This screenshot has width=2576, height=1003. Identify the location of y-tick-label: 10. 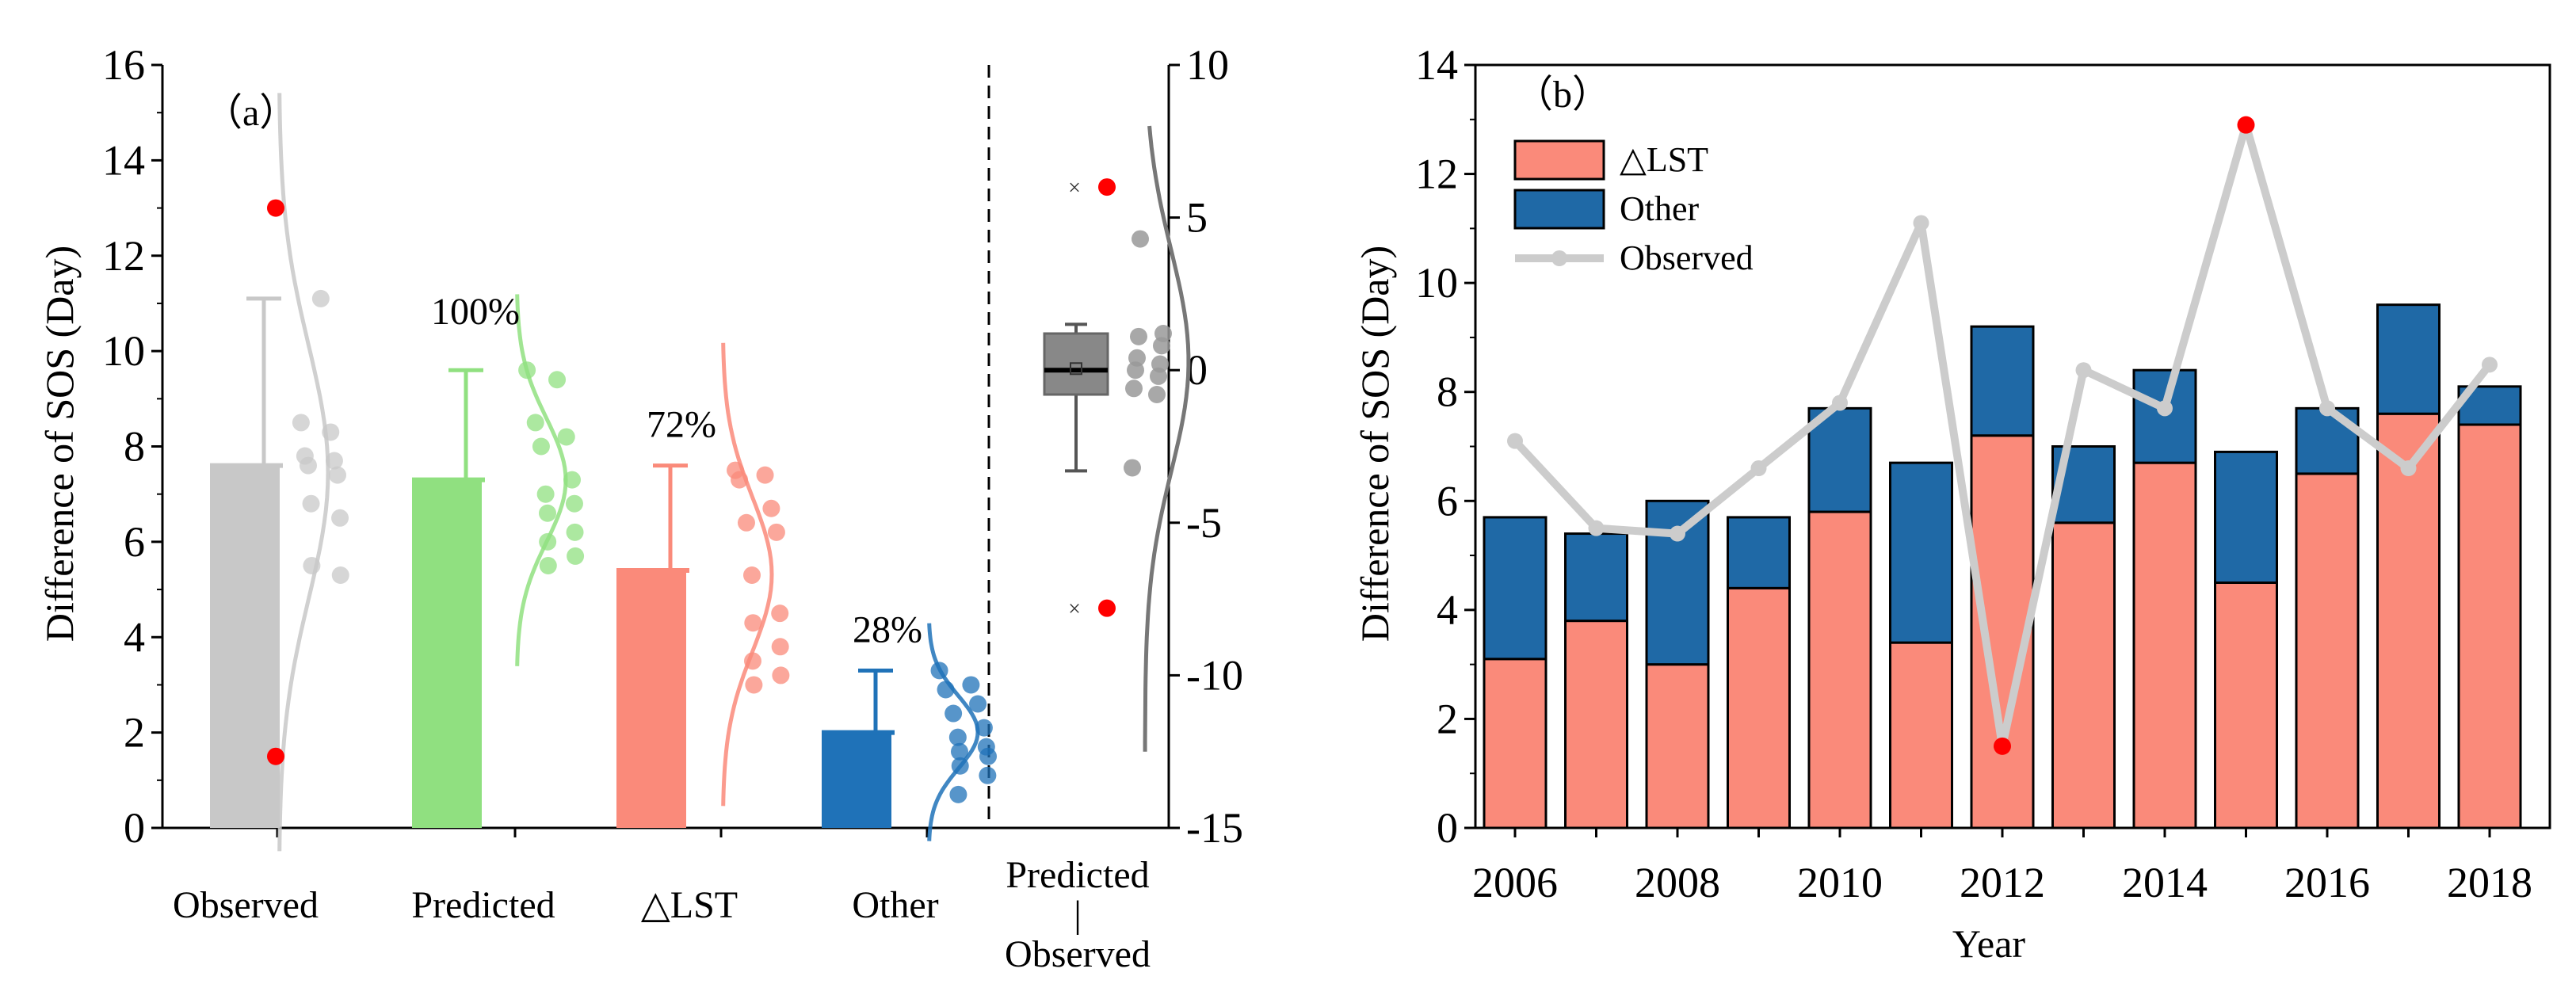
(1436, 283).